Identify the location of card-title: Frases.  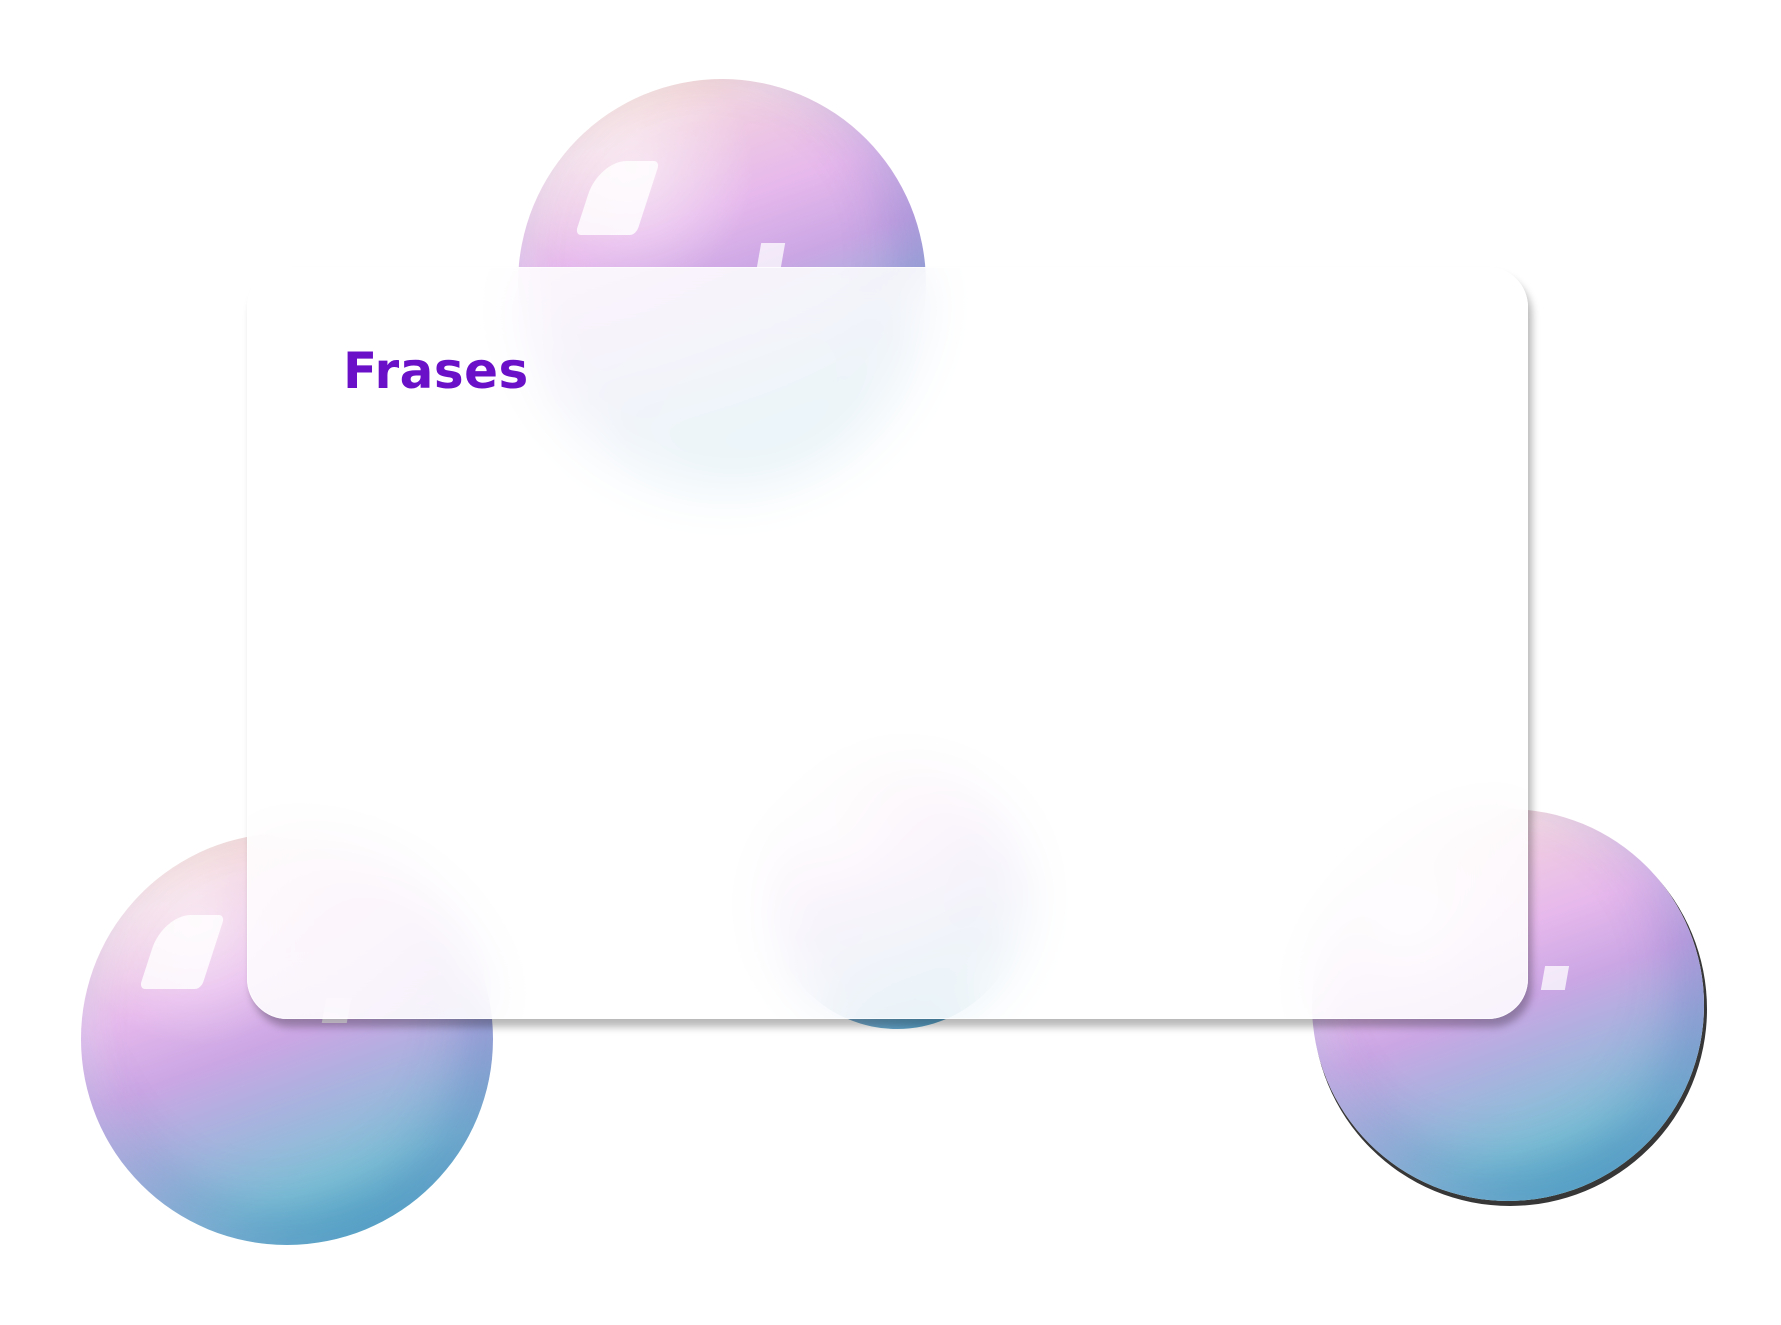
(436, 371).